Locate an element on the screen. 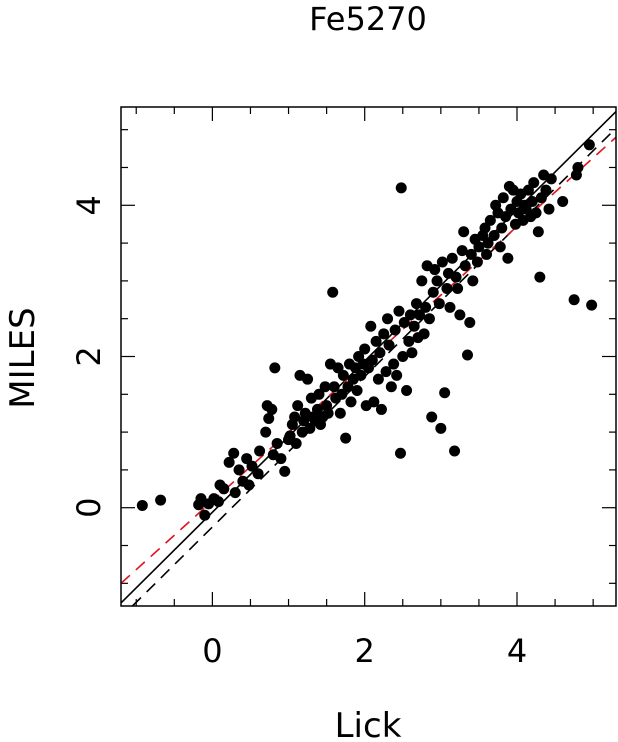 This screenshot has width=618, height=742. y-tick-label: 2 is located at coordinates (89, 356).